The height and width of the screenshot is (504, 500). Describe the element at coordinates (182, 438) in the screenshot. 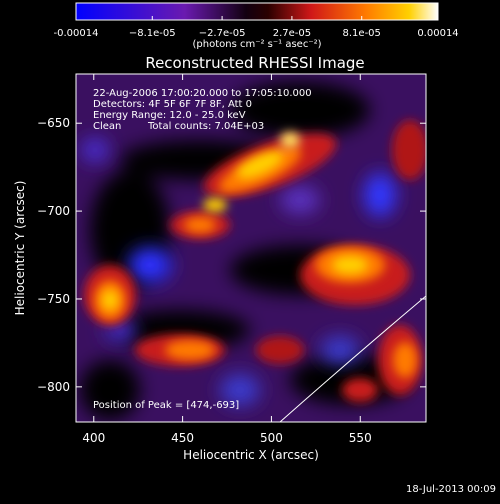

I see `x-tick-label: 450` at that location.